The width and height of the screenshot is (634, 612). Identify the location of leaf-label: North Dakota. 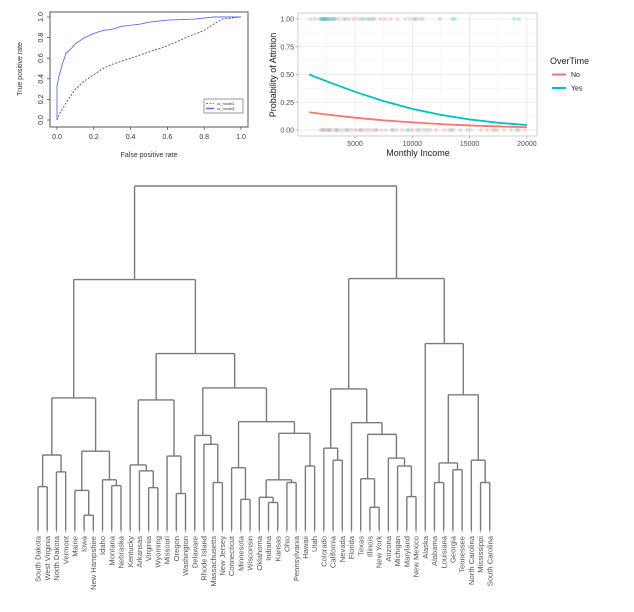
(56, 558).